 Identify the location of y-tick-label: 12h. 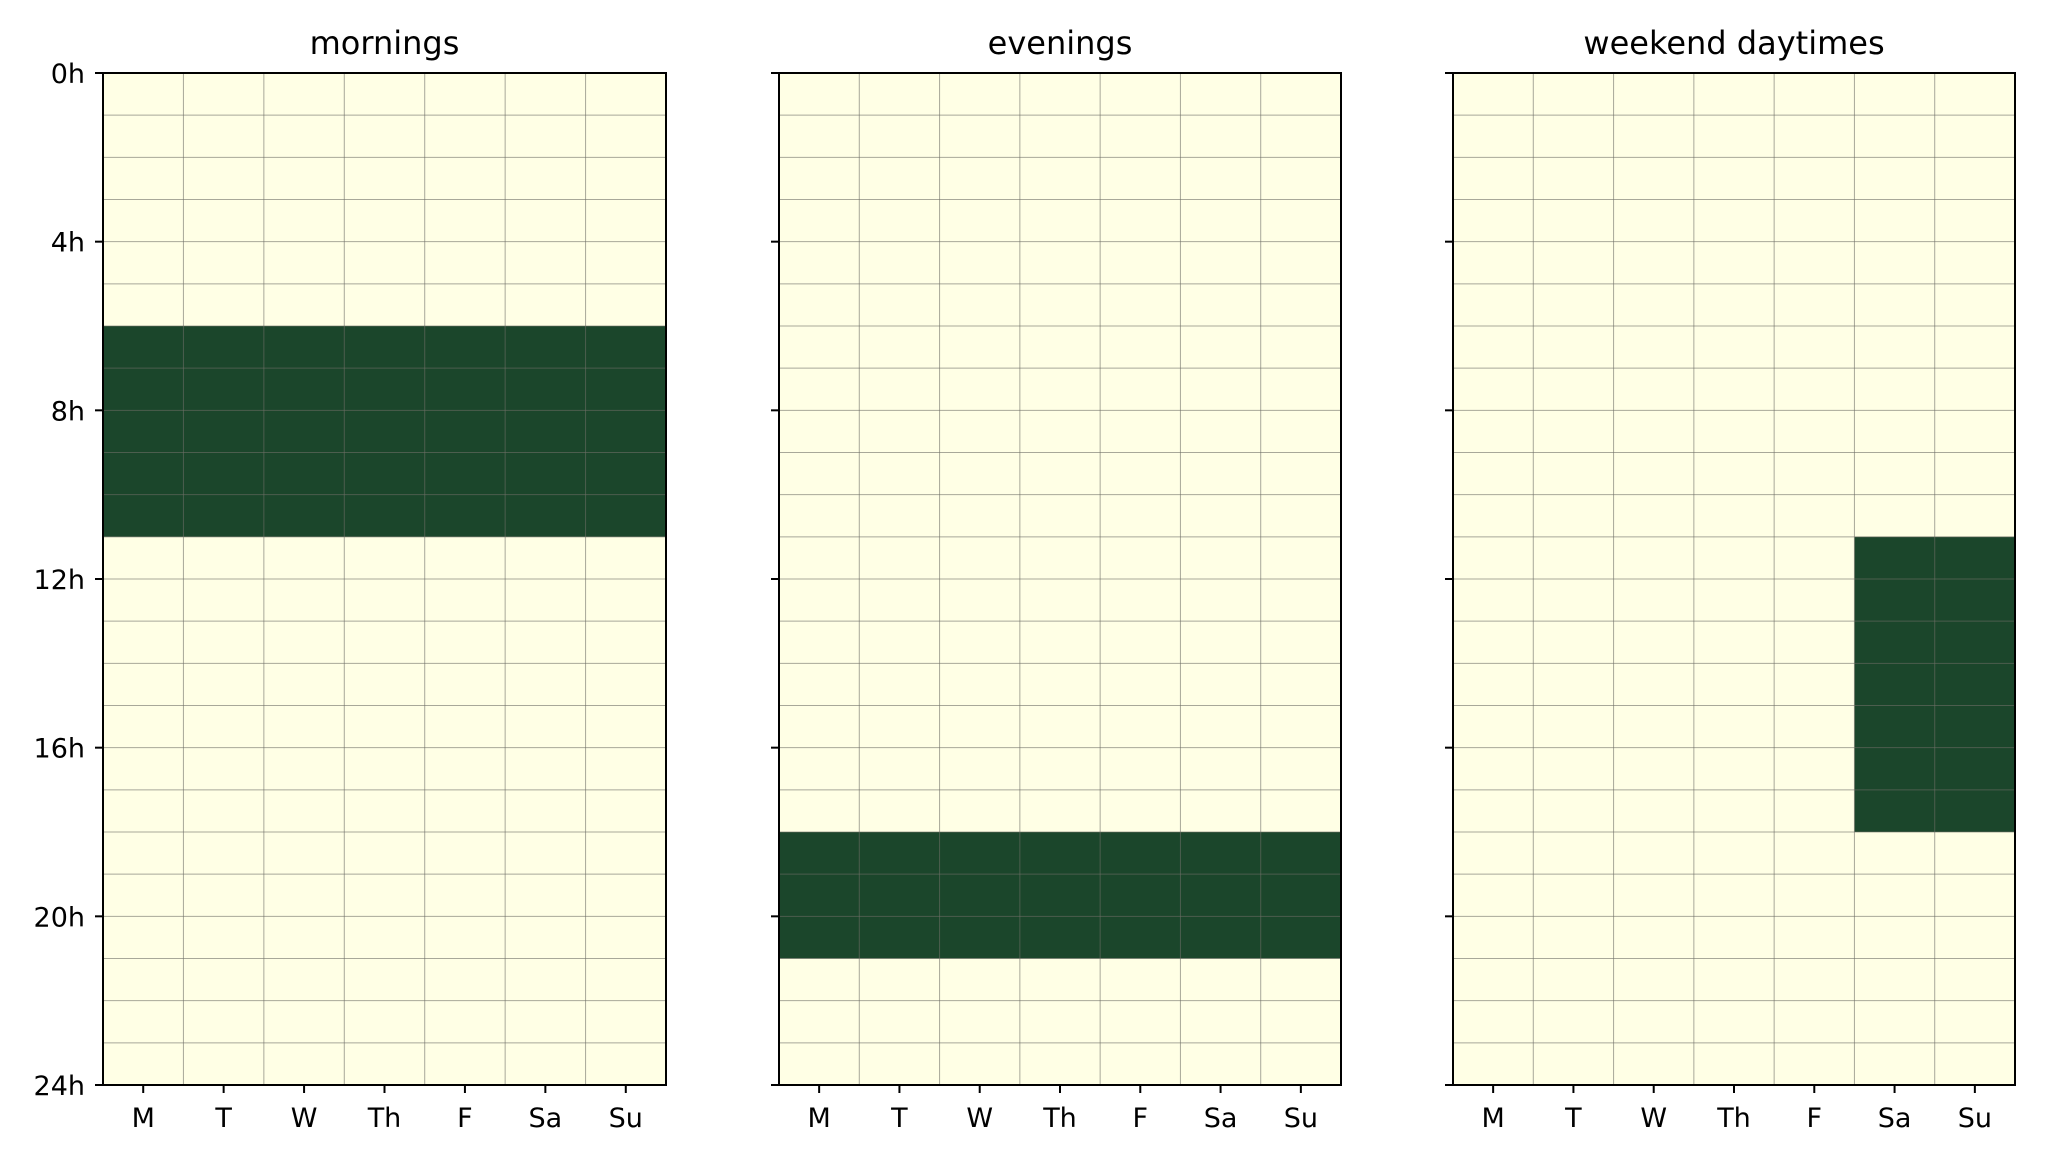
(59, 580).